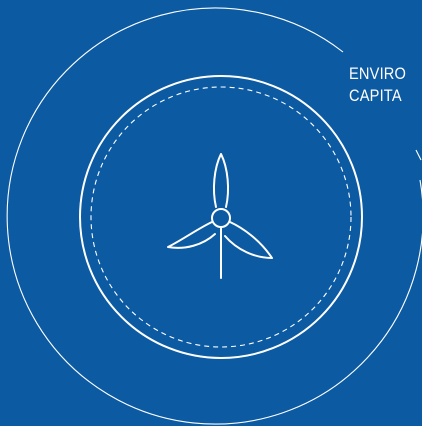 The height and width of the screenshot is (426, 422). What do you see at coordinates (375, 95) in the screenshot?
I see `label-line-2: CAPITA` at bounding box center [375, 95].